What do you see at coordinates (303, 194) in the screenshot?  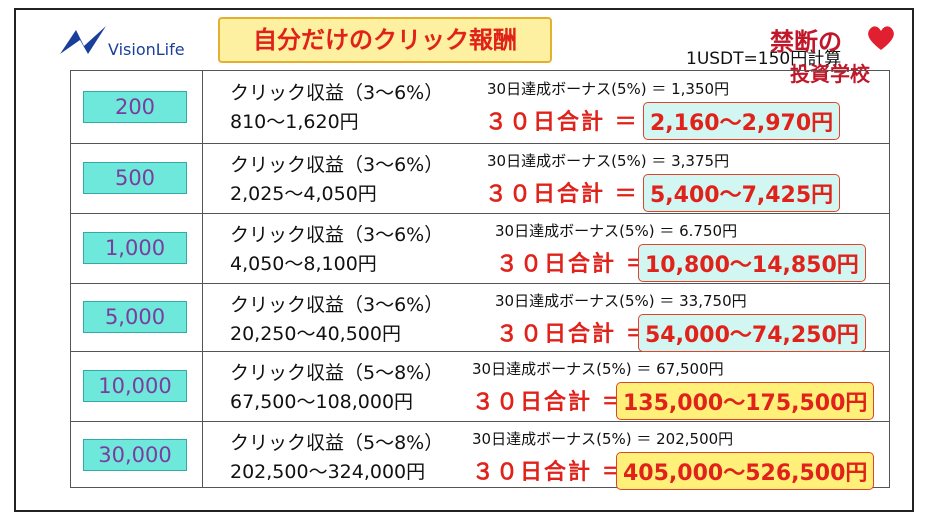 I see `click-range: 2,025〜4,050円` at bounding box center [303, 194].